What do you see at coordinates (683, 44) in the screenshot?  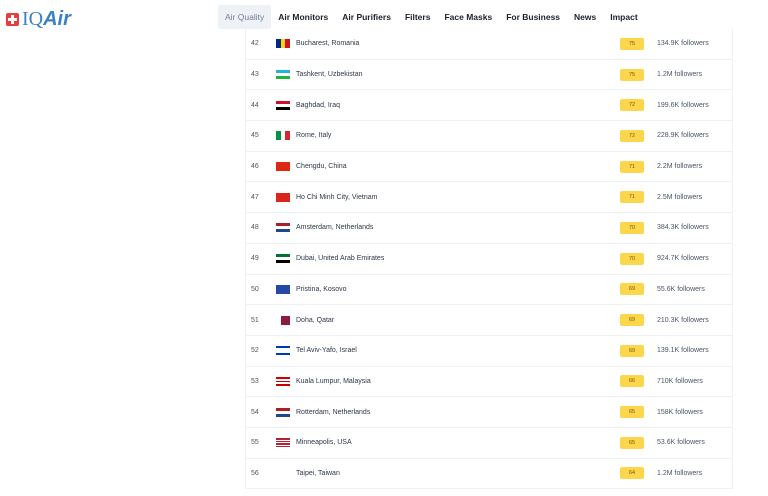 I see `followers-count: 134.9K followers` at bounding box center [683, 44].